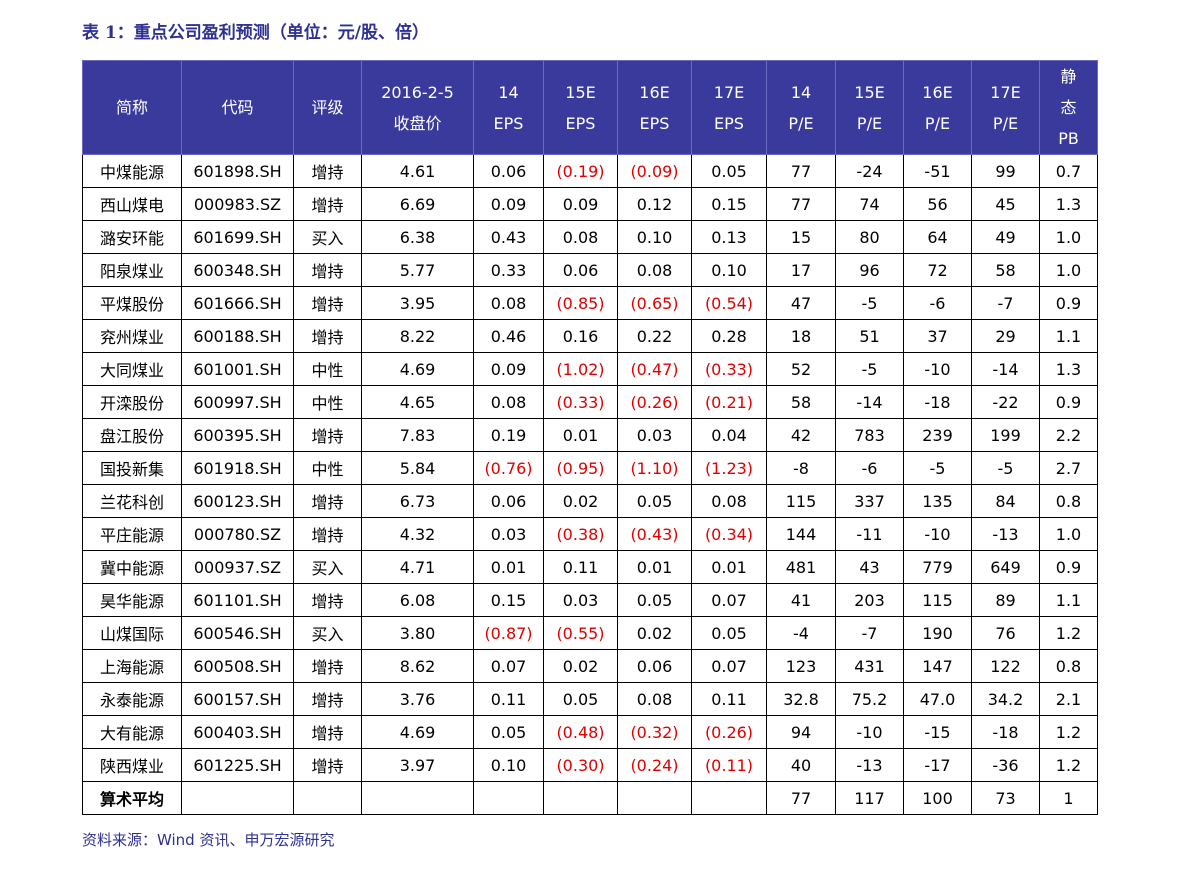  What do you see at coordinates (132, 369) in the screenshot?
I see `cell: 大同煤业` at bounding box center [132, 369].